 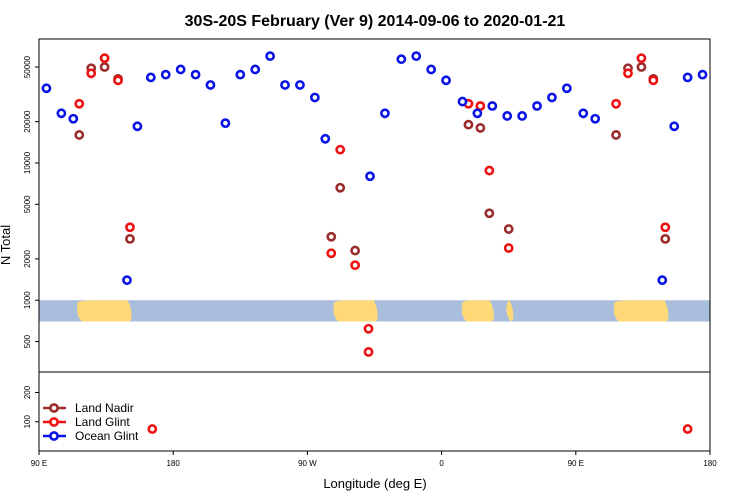 I want to click on legend-marker-ocean-glint, so click(x=54, y=436).